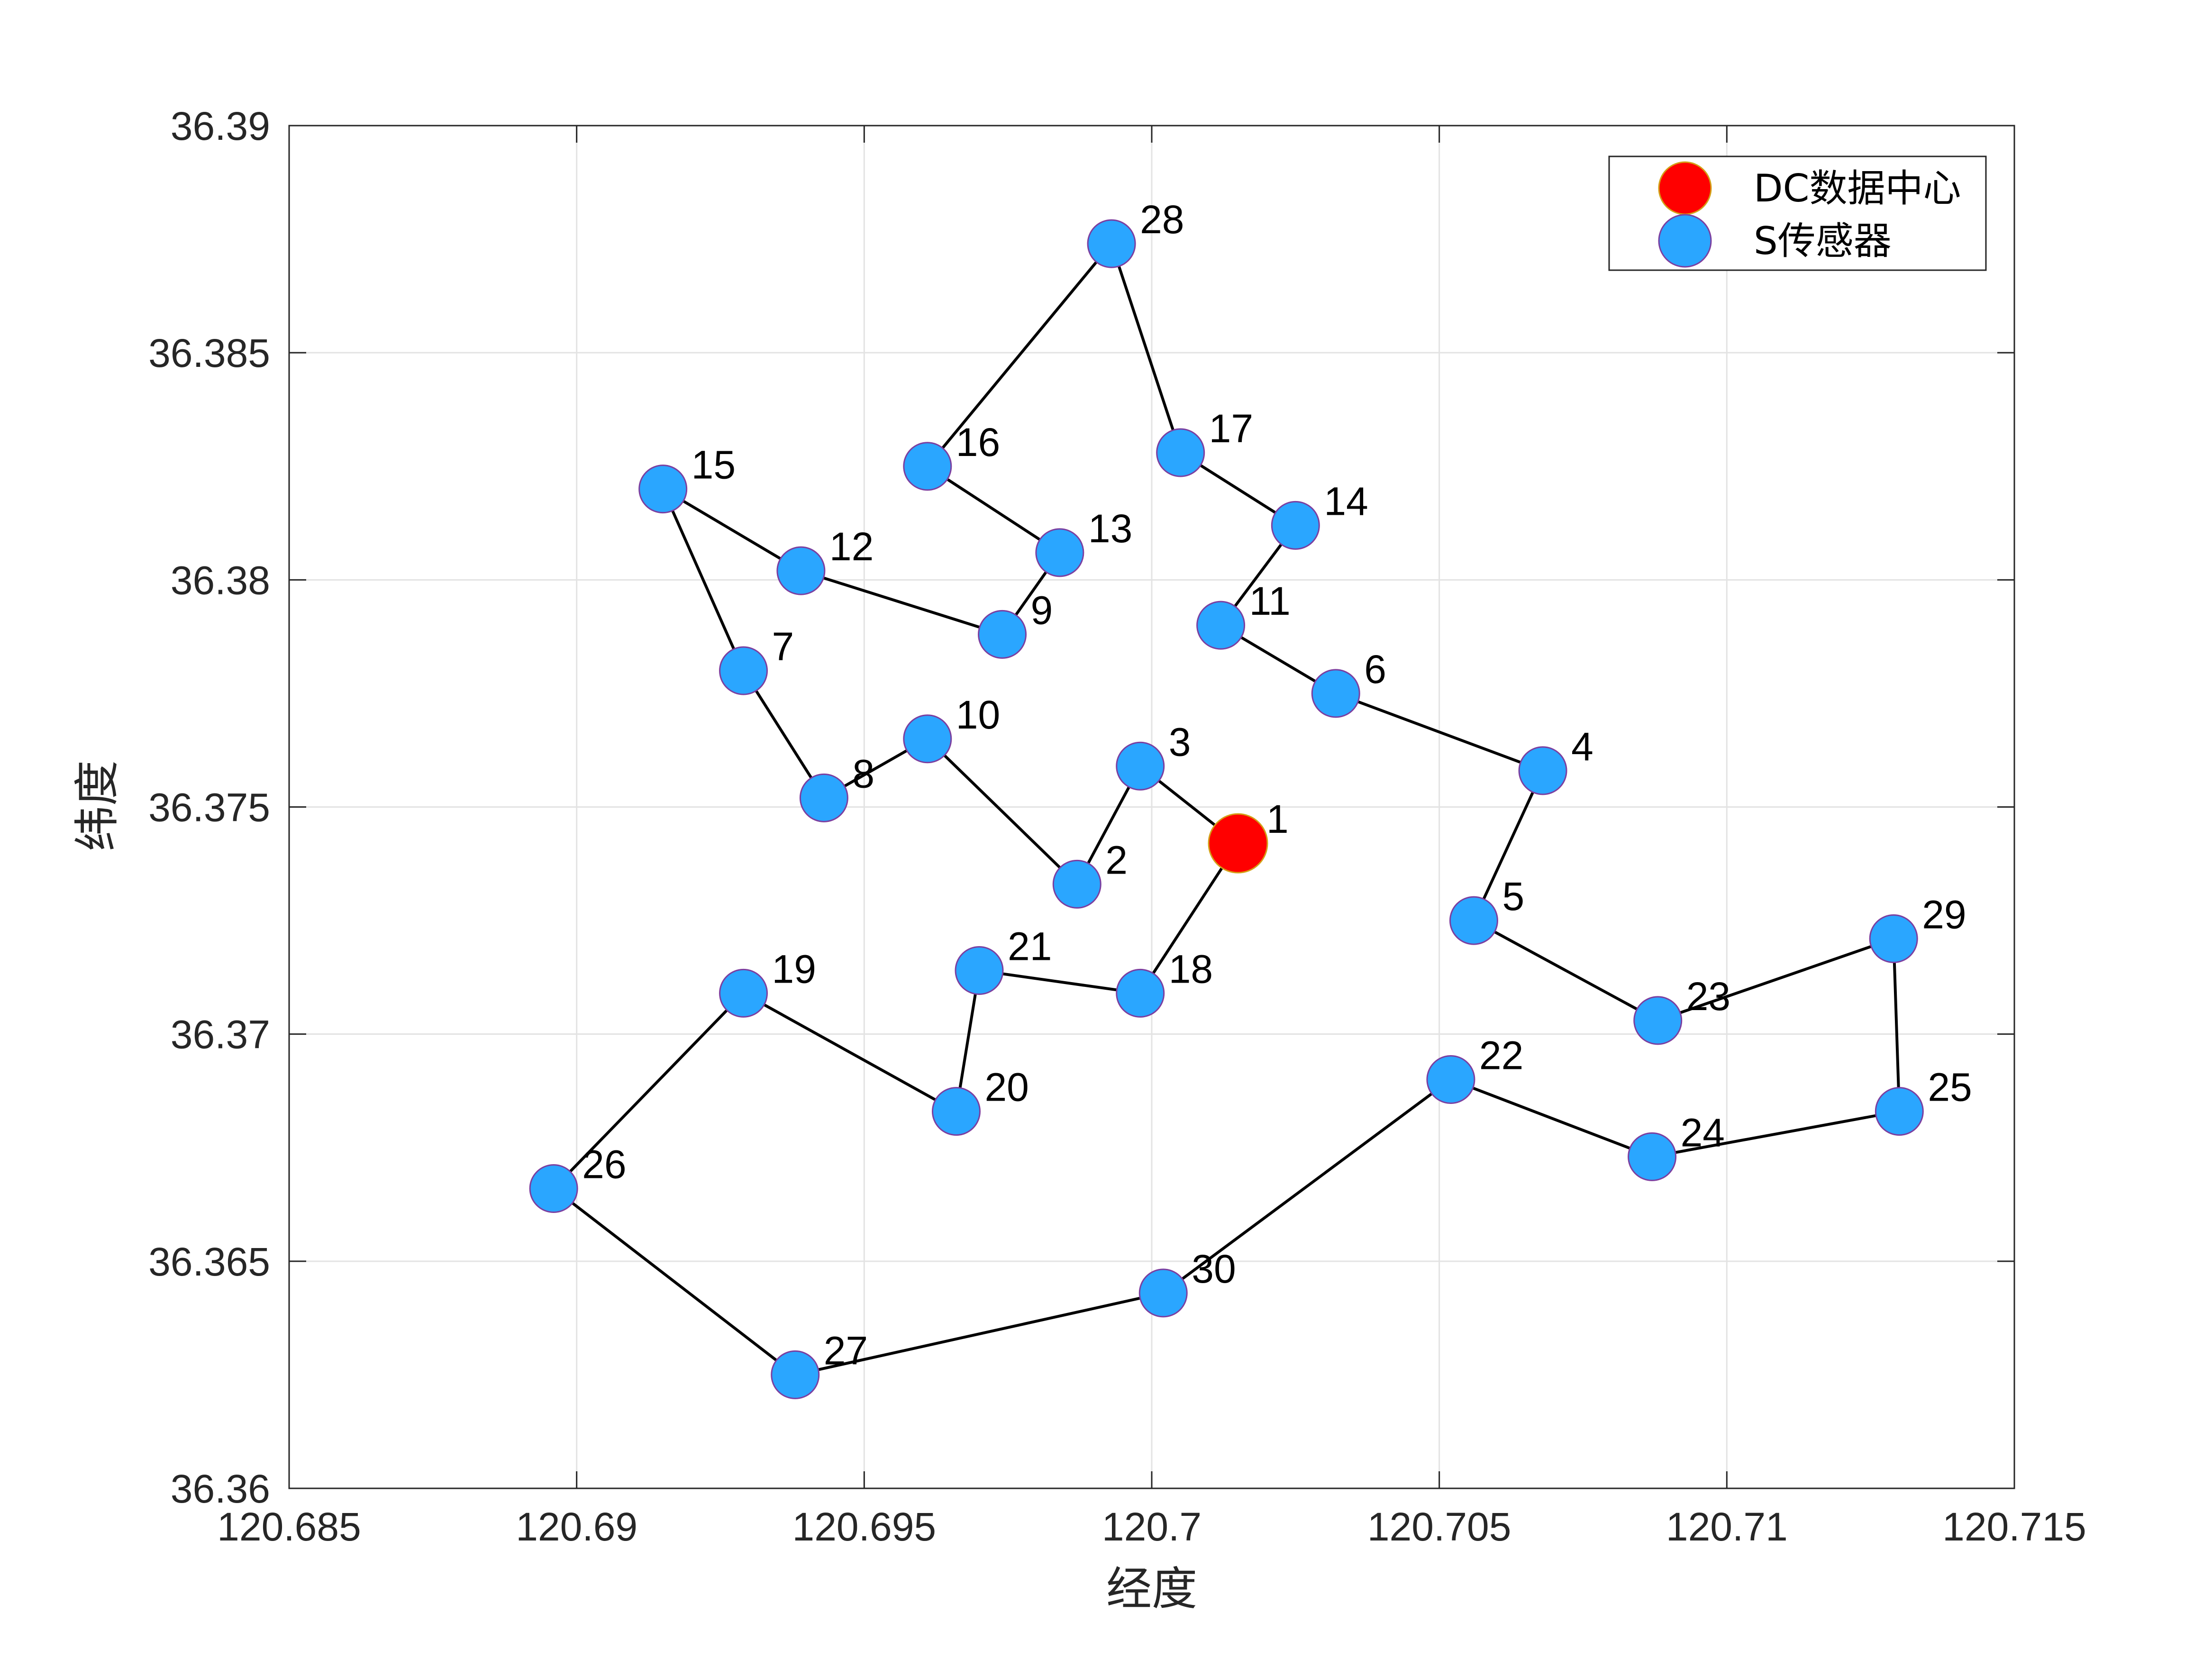 This screenshot has height=1659, width=2212. I want to click on node-label-12: 12, so click(851, 546).